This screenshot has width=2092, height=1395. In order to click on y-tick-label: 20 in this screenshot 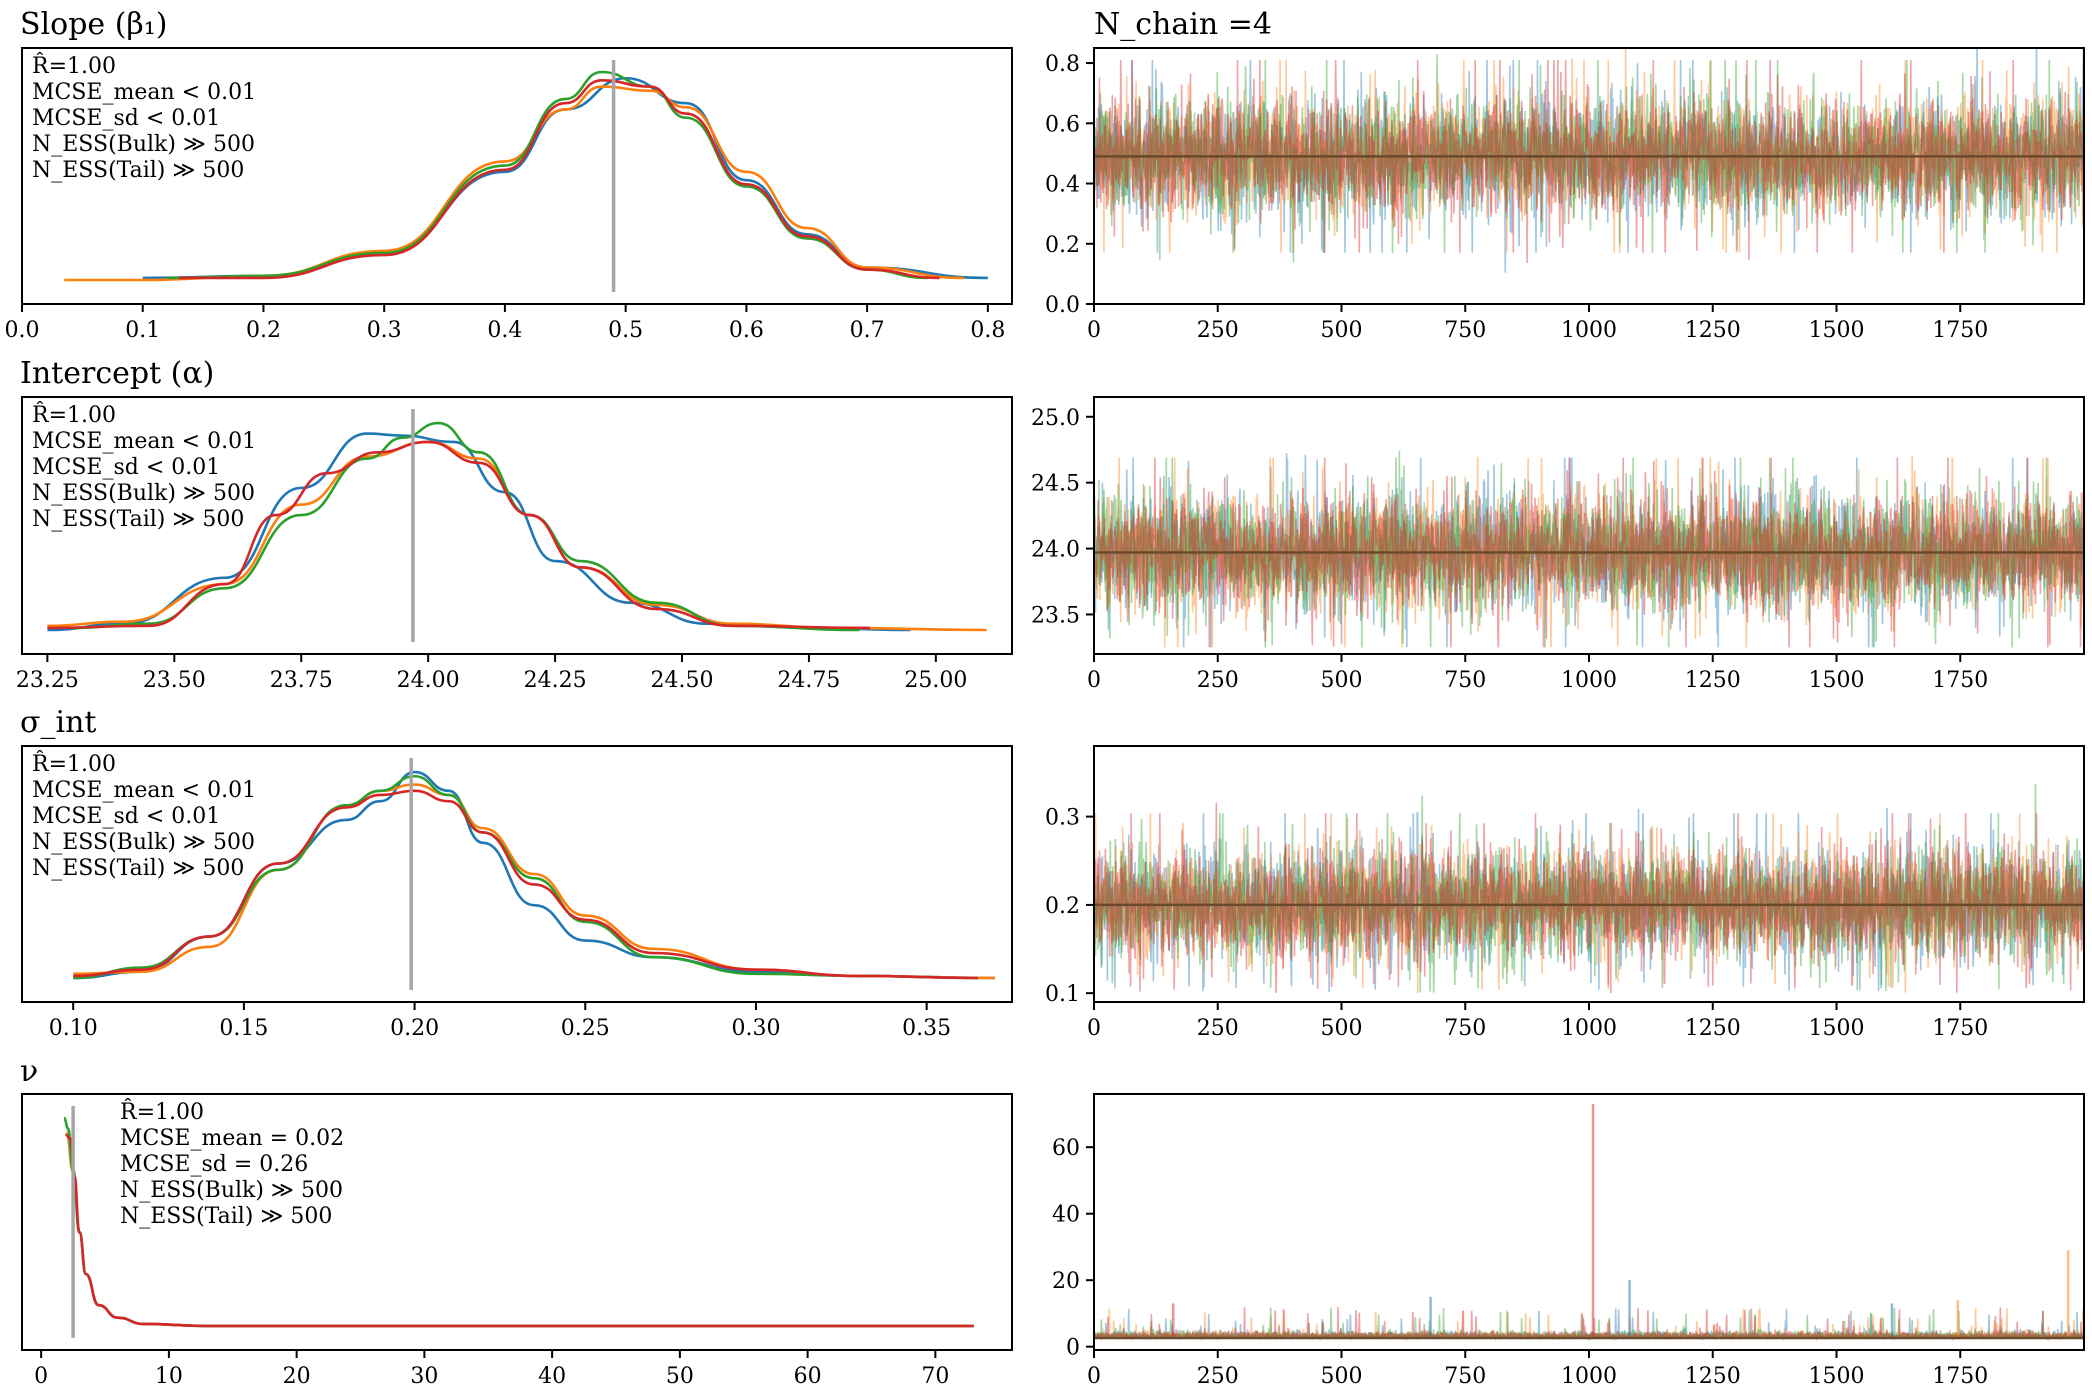, I will do `click(1066, 1281)`.